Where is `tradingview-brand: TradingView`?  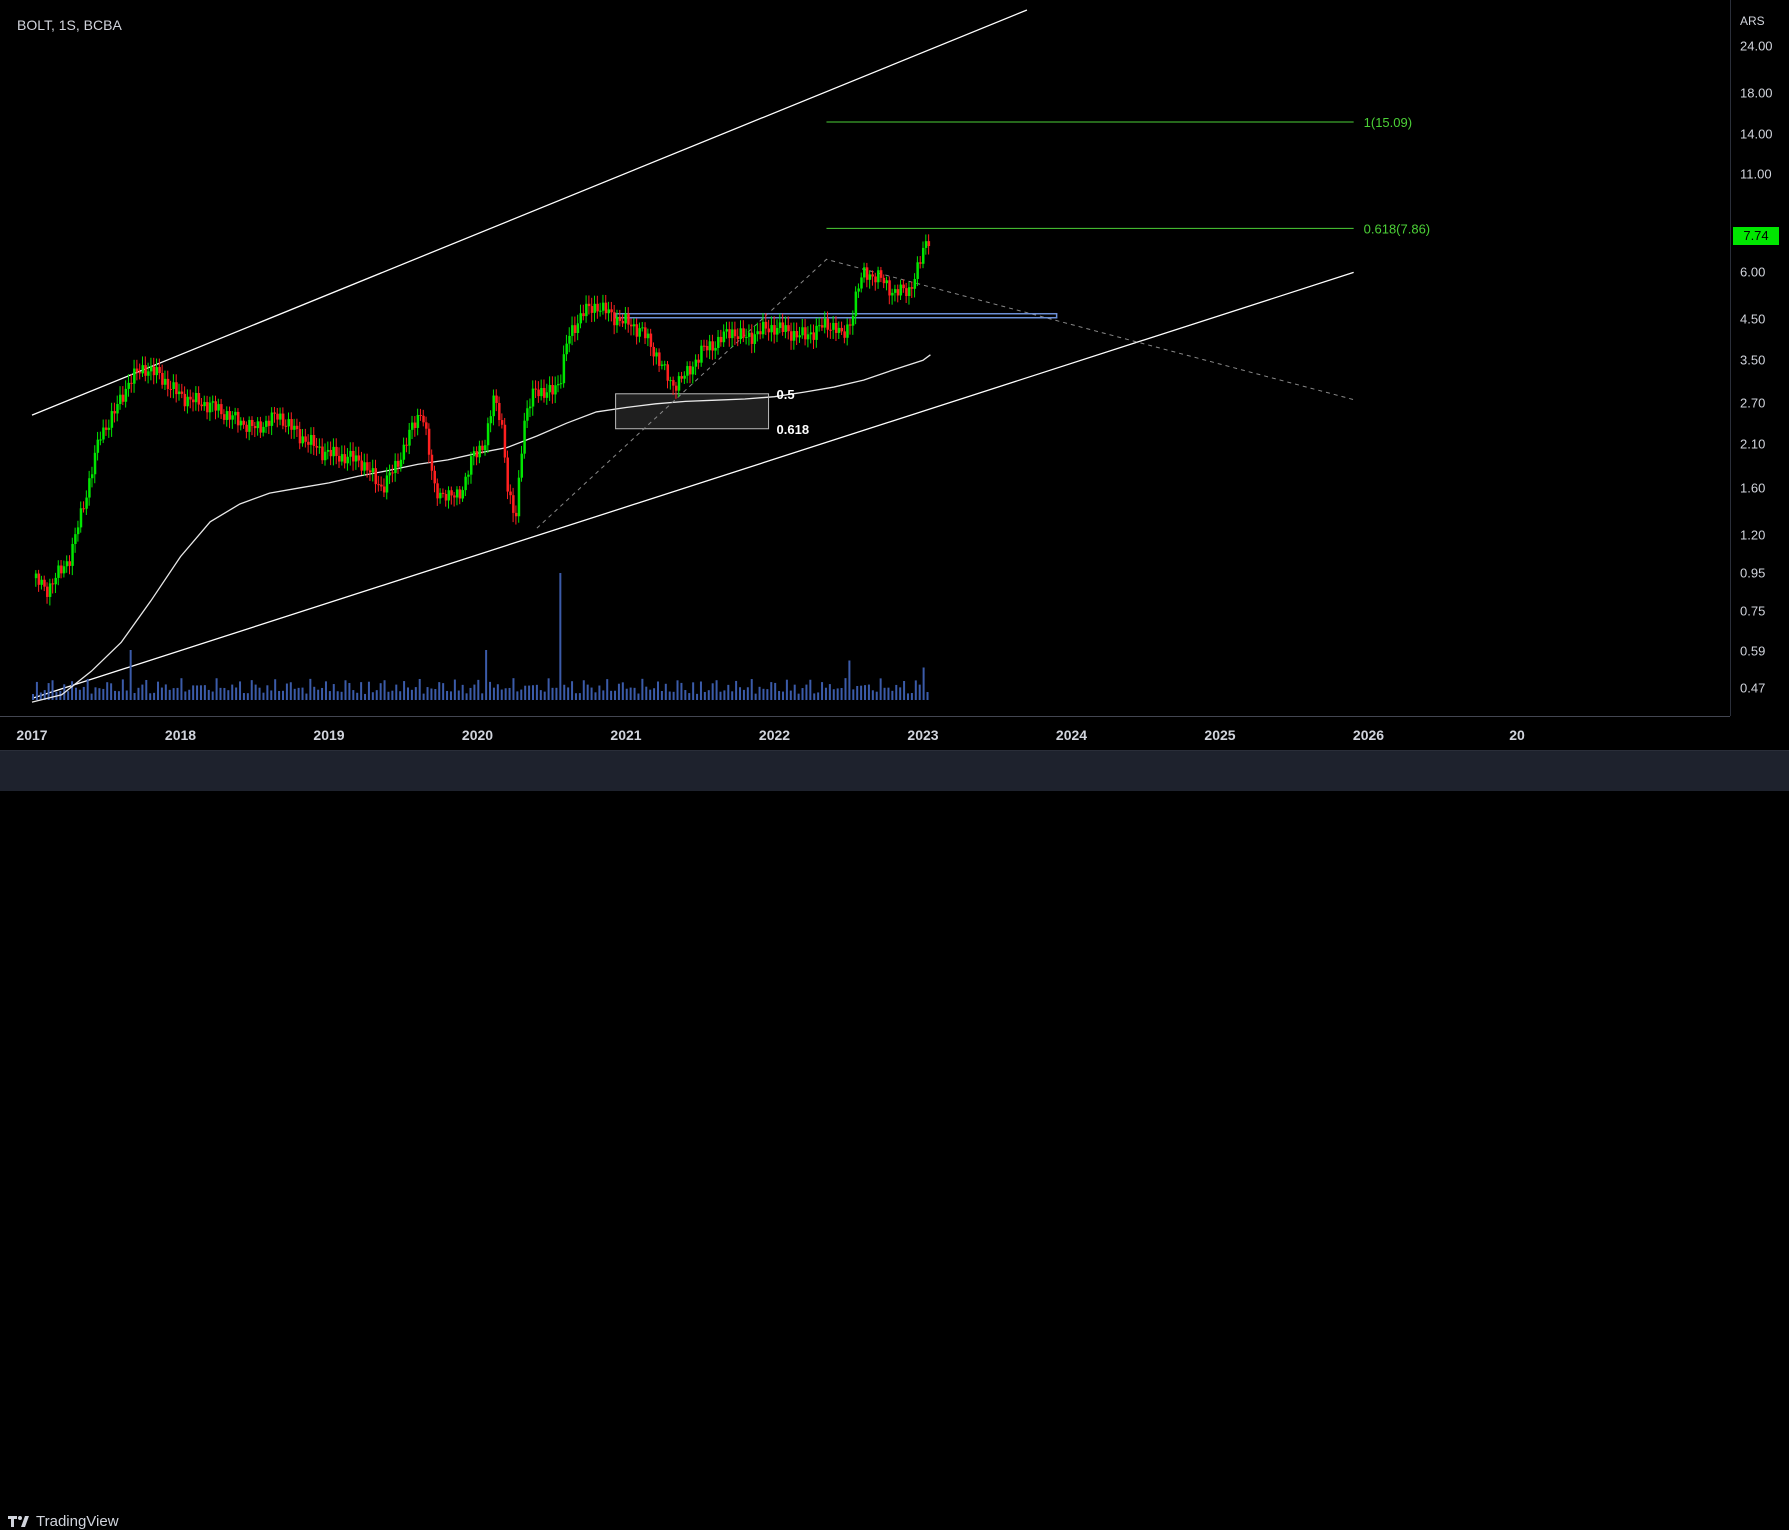 tradingview-brand: TradingView is located at coordinates (63, 1521).